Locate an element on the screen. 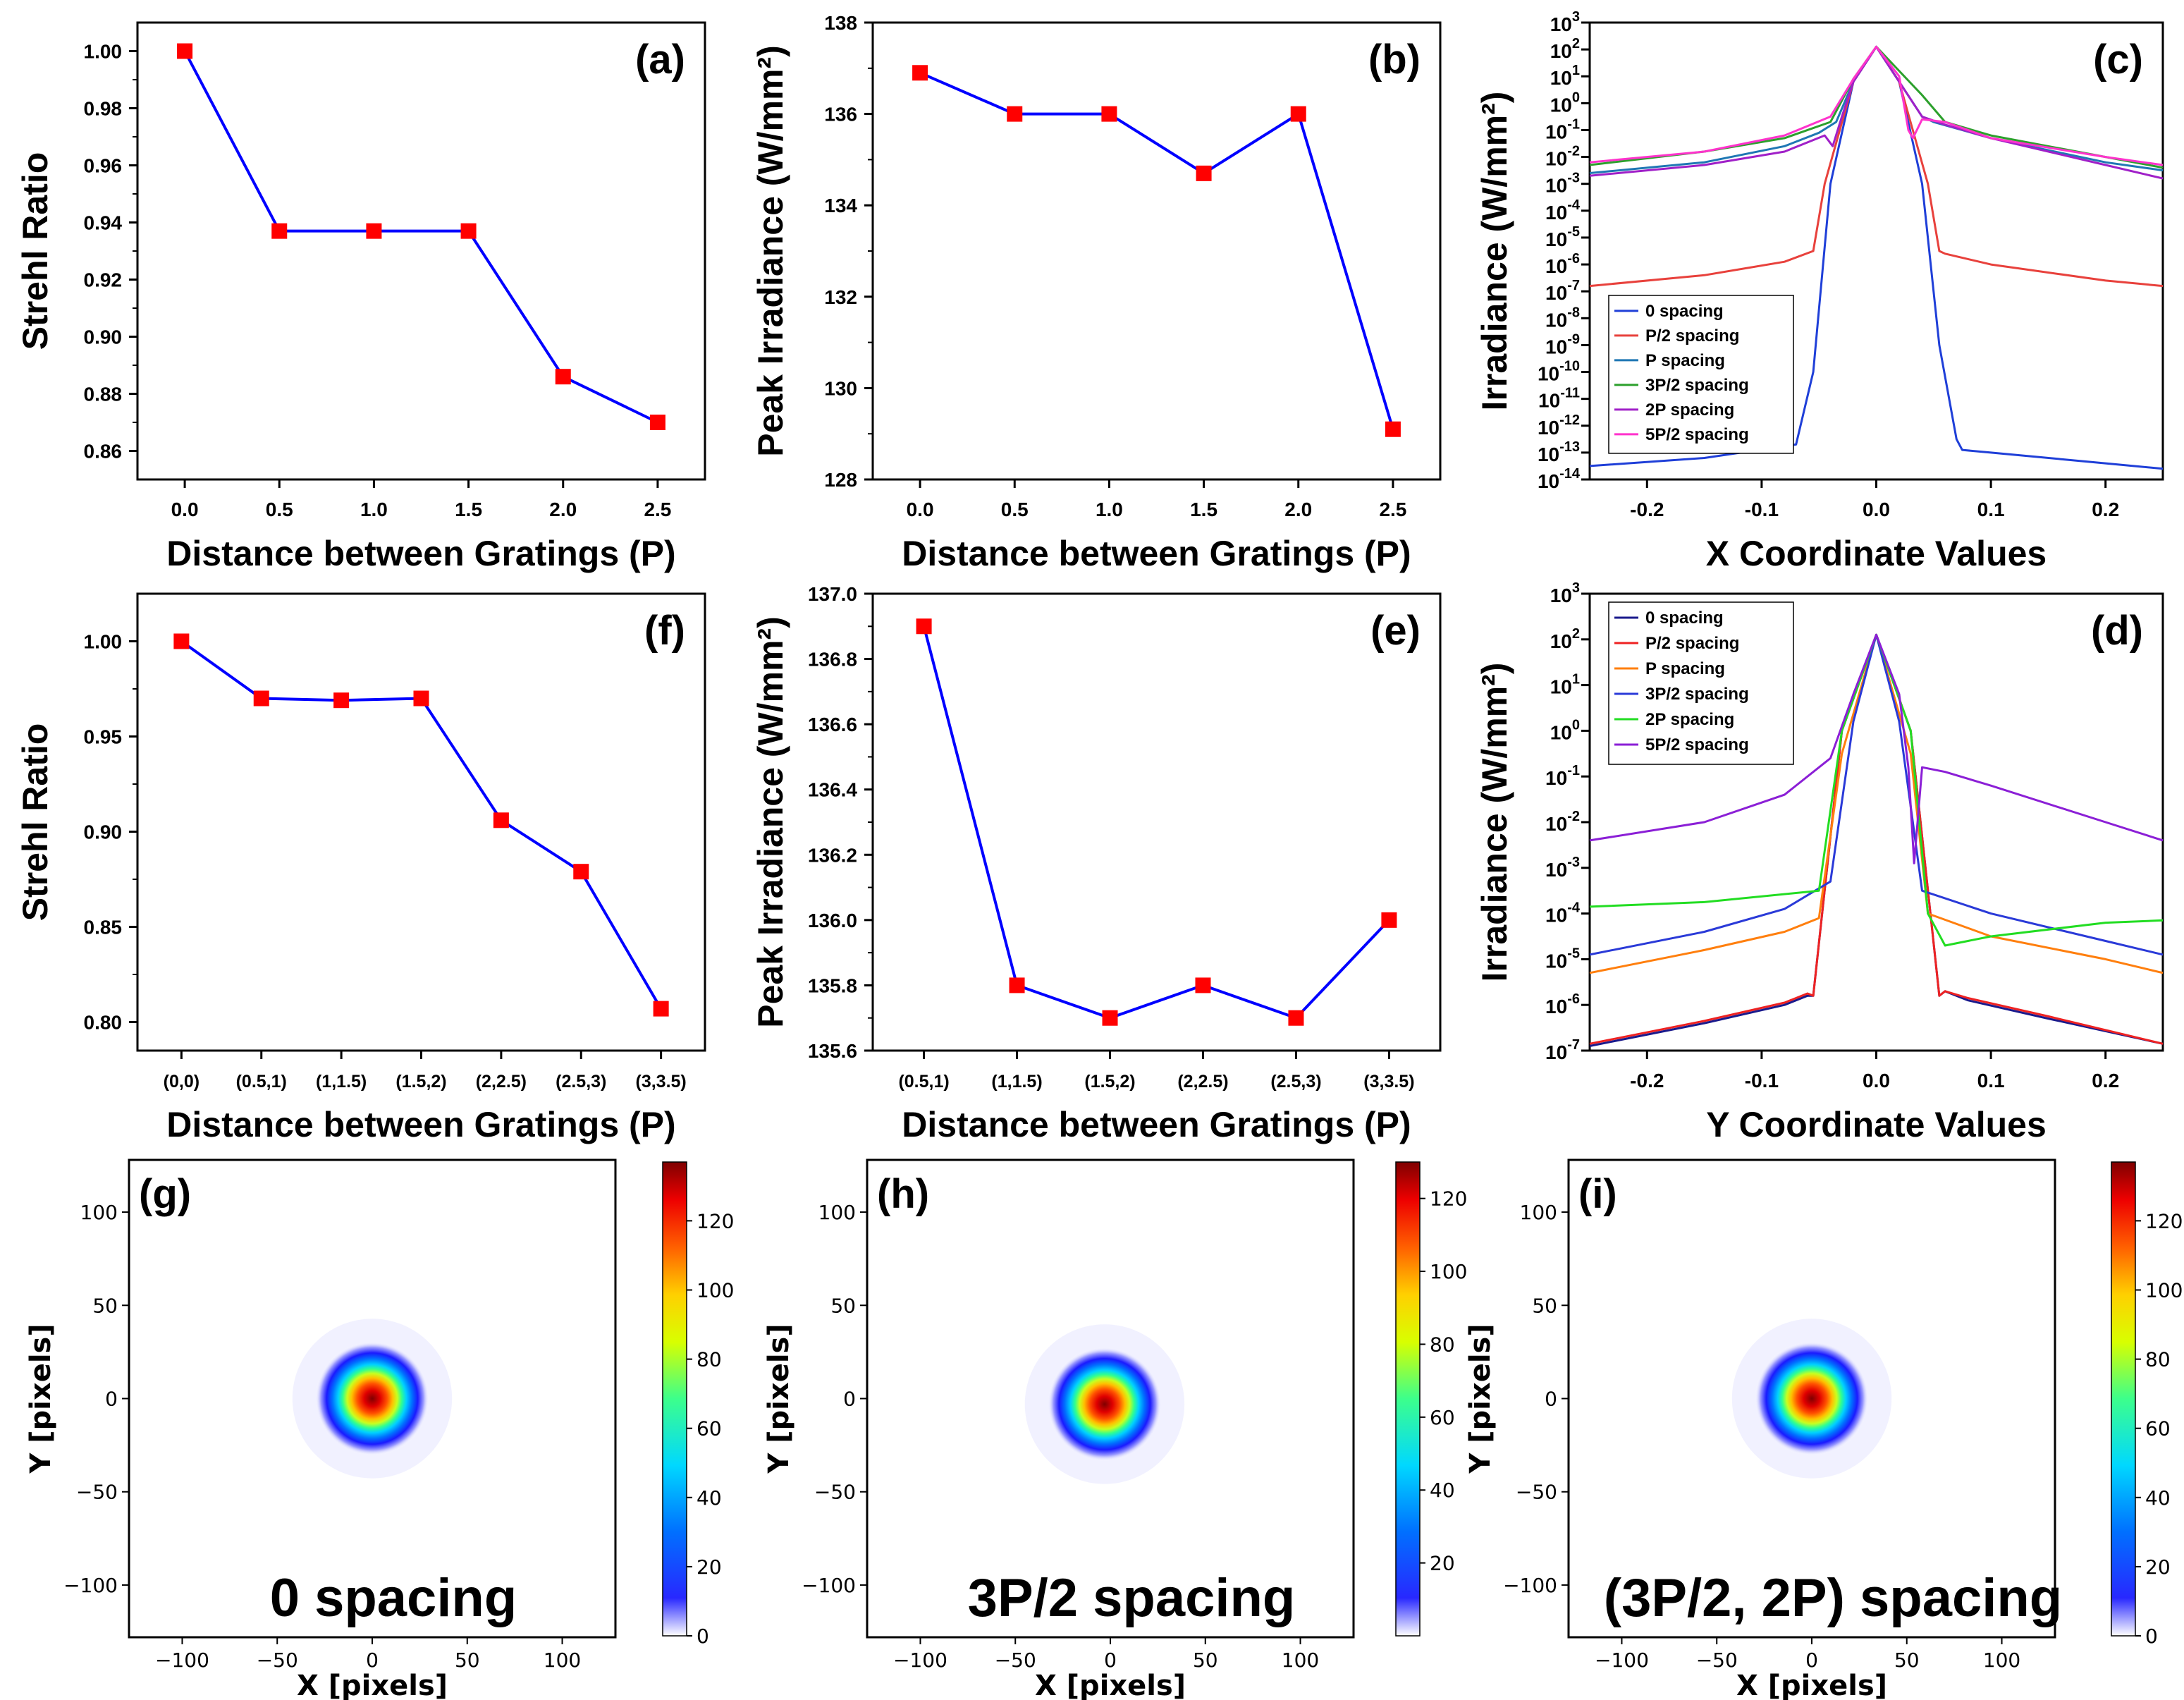 The image size is (2184, 1700). y-tick-label: 10-8 is located at coordinates (1562, 318).